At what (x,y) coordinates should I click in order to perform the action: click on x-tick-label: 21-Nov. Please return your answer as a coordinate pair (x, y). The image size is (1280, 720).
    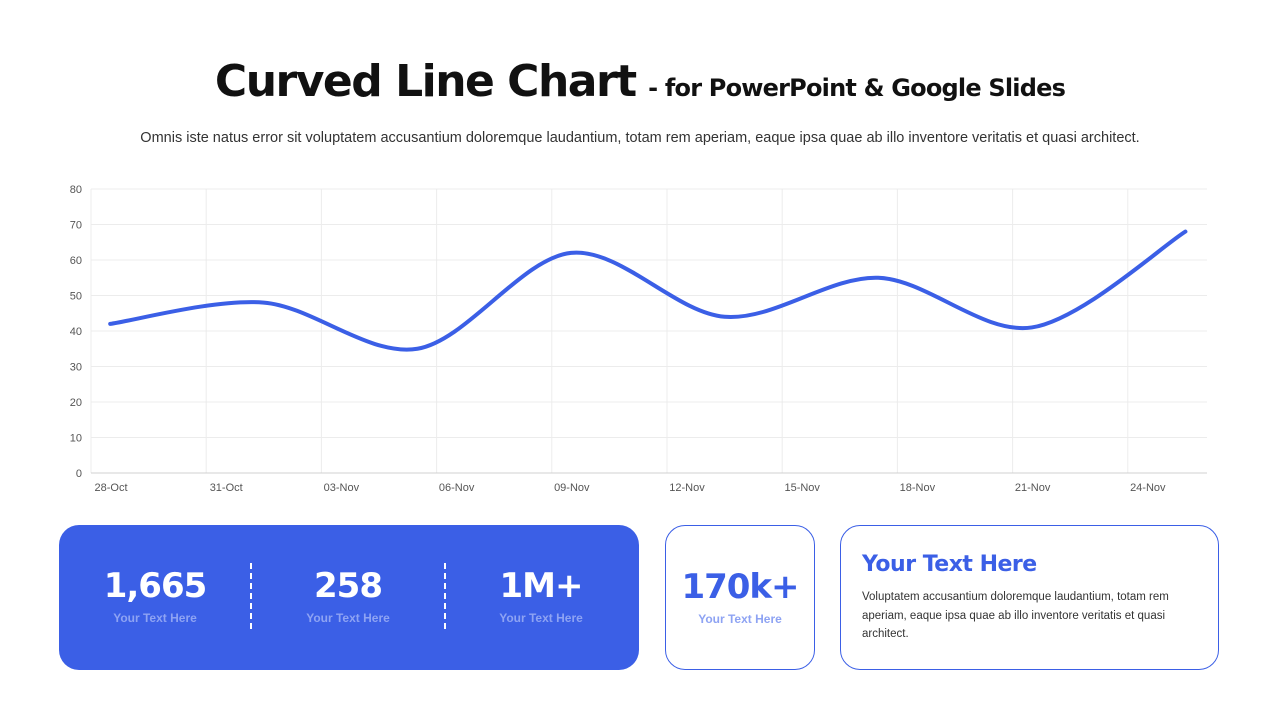
    Looking at the image, I should click on (1033, 488).